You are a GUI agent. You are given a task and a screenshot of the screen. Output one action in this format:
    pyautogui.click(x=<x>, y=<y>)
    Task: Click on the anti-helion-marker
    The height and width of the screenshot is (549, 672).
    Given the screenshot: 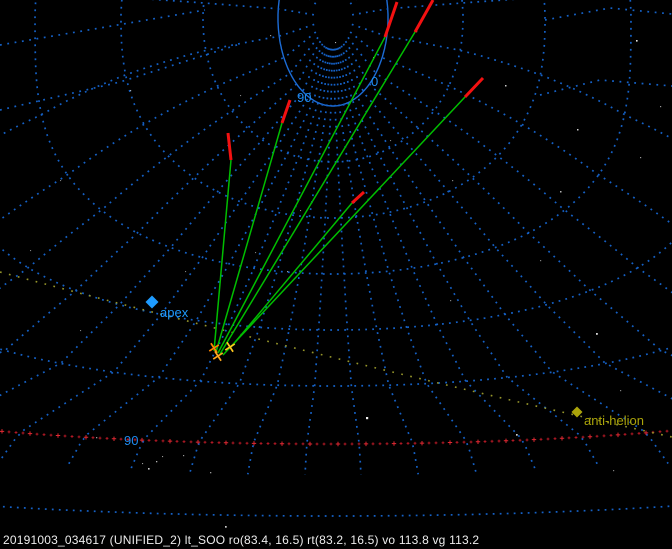 What is the action you would take?
    pyautogui.click(x=577, y=412)
    